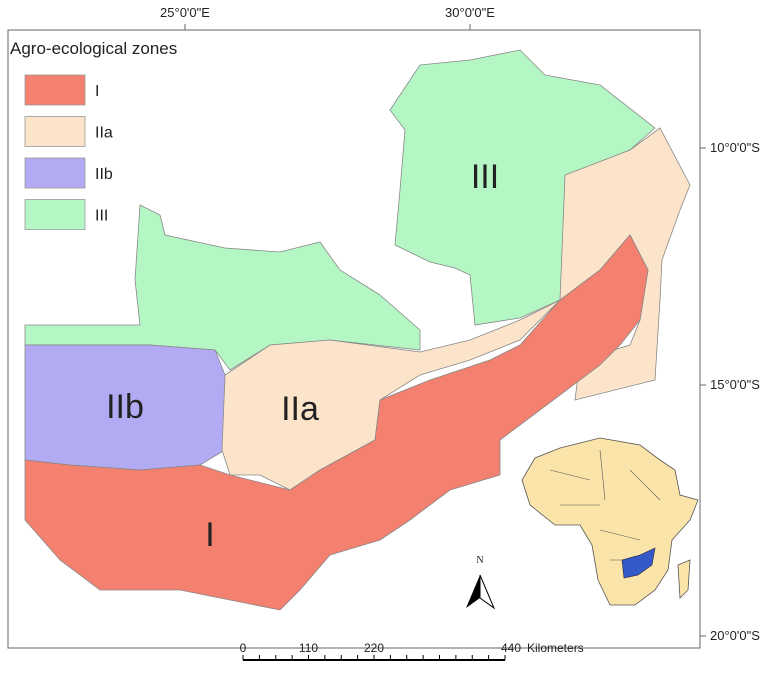 This screenshot has height=680, width=780. I want to click on zone-label: IIa, so click(300, 409).